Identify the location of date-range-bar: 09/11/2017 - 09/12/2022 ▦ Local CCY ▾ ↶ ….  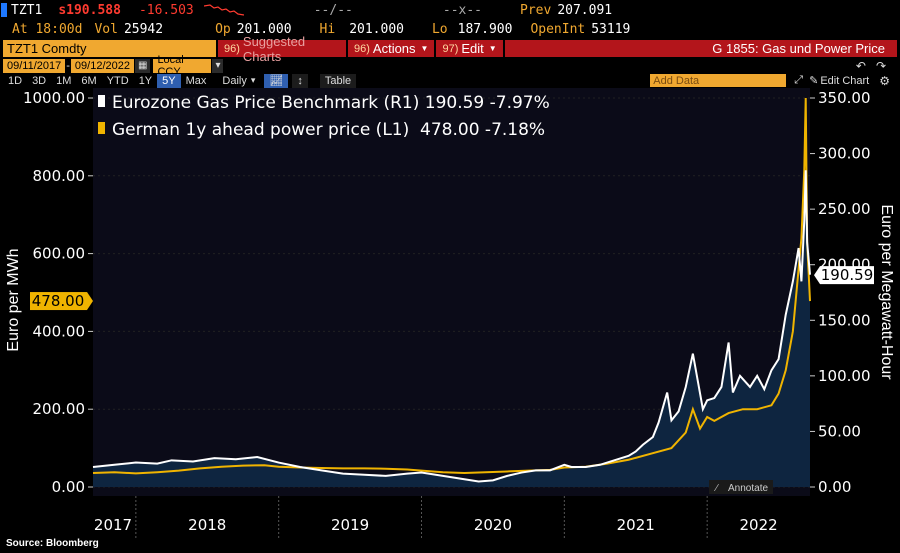
(450, 66).